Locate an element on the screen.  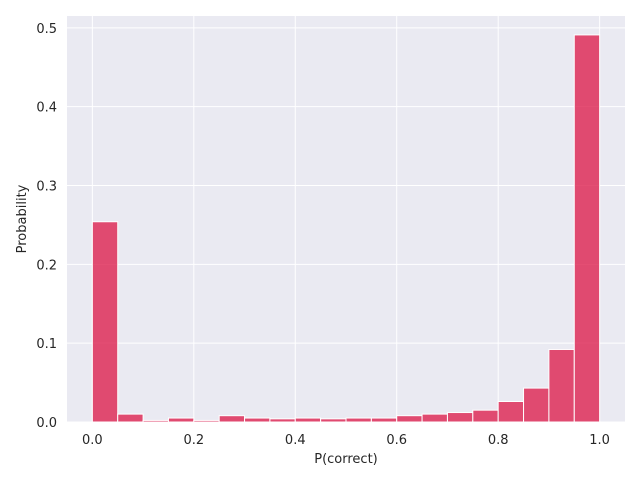
x-tick-label: 0.4 is located at coordinates (295, 440).